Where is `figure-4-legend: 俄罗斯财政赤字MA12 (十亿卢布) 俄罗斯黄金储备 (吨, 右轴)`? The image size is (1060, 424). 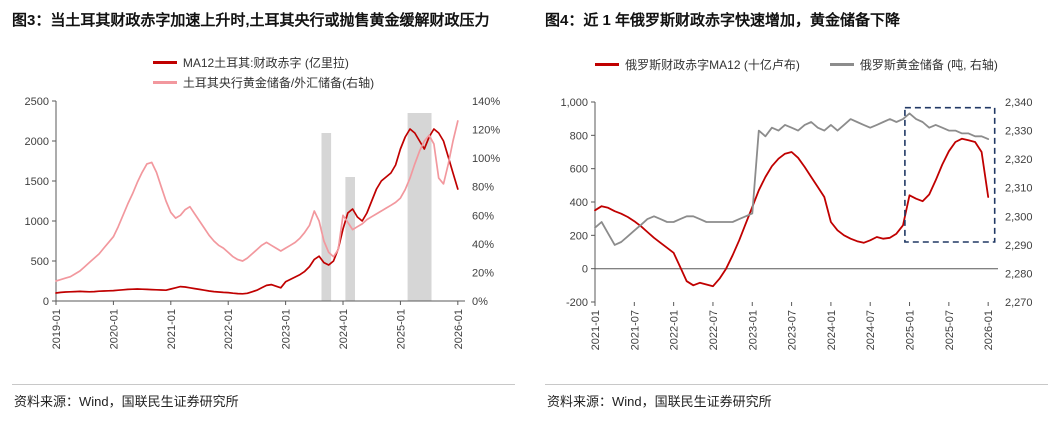 figure-4-legend: 俄罗斯财政赤字MA12 (十亿卢布) 俄罗斯黄金储备 (吨, 右轴) is located at coordinates (796, 73).